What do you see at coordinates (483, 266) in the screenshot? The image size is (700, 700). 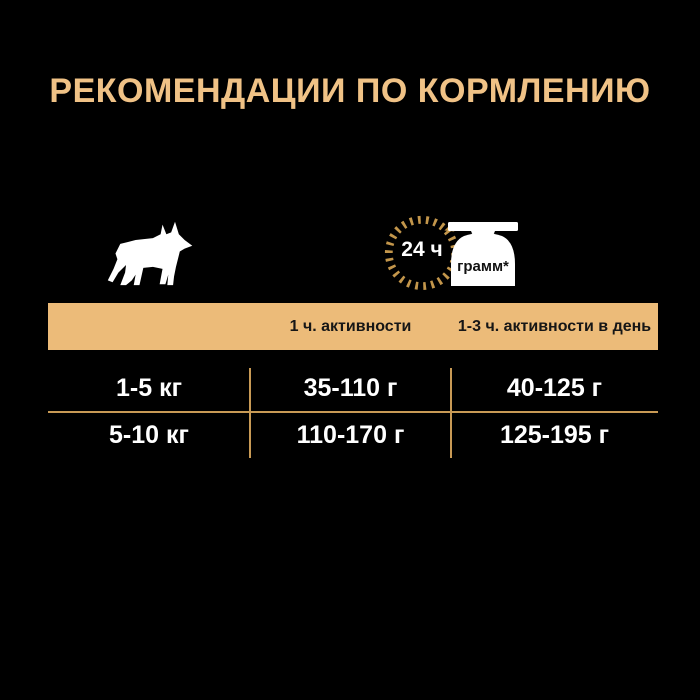 I see `scale-label: грамм*` at bounding box center [483, 266].